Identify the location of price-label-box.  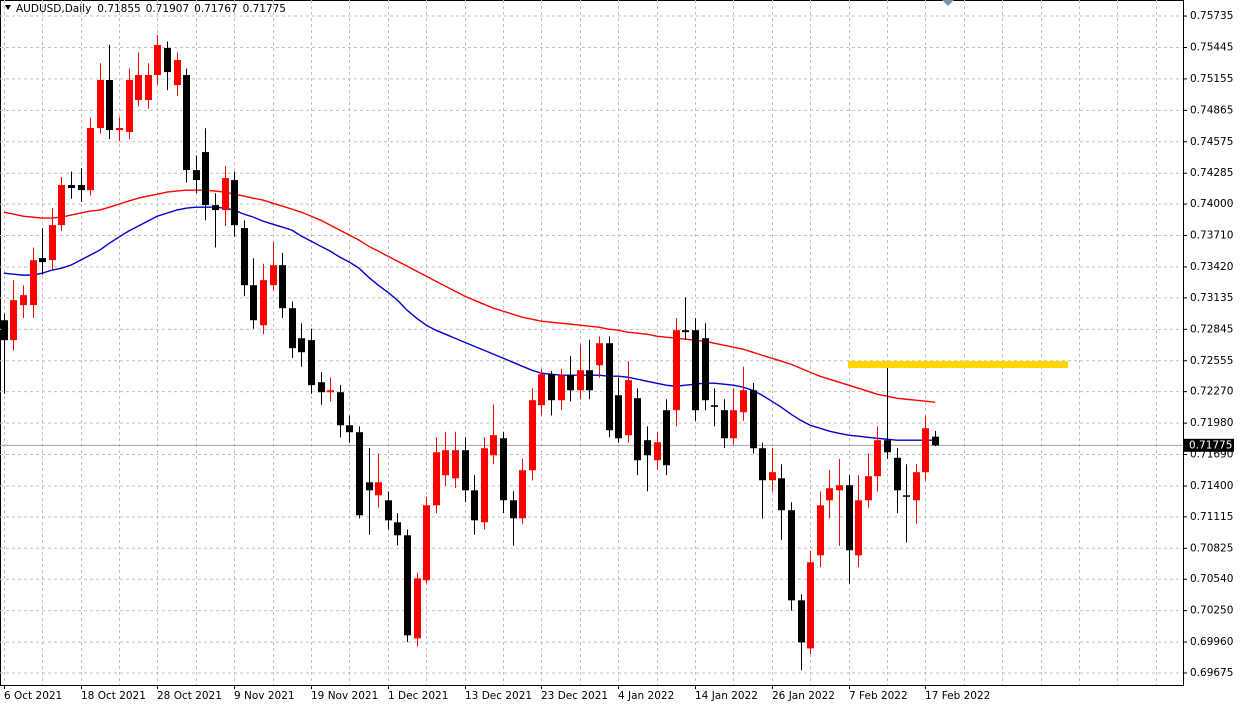
(1209, 445).